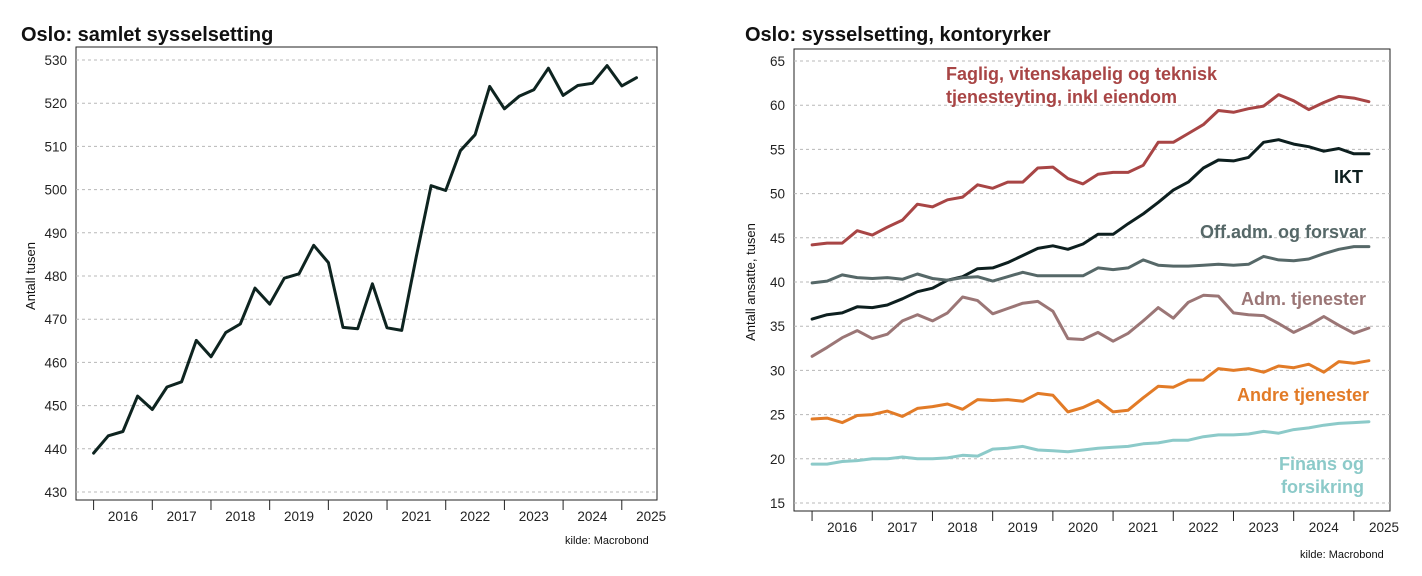 Image resolution: width=1422 pixels, height=576 pixels. What do you see at coordinates (30, 276) in the screenshot?
I see `y-axis-title: Antall tusen` at bounding box center [30, 276].